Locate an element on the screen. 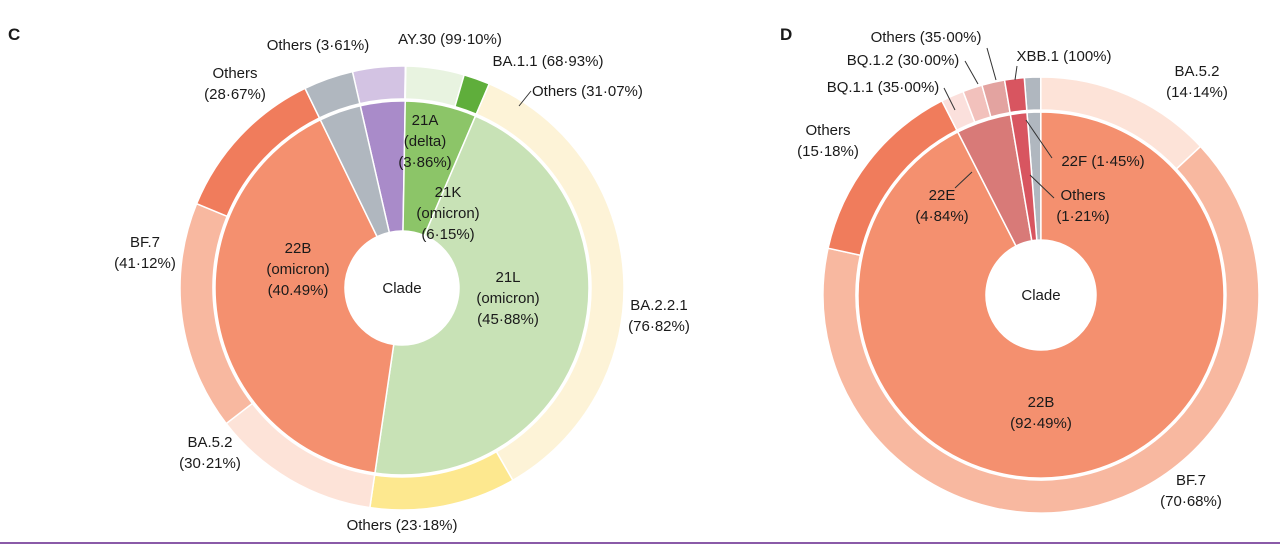 Image resolution: width=1280 pixels, height=546 pixels. outer-label-6: Others (35·00%) is located at coordinates (926, 37).